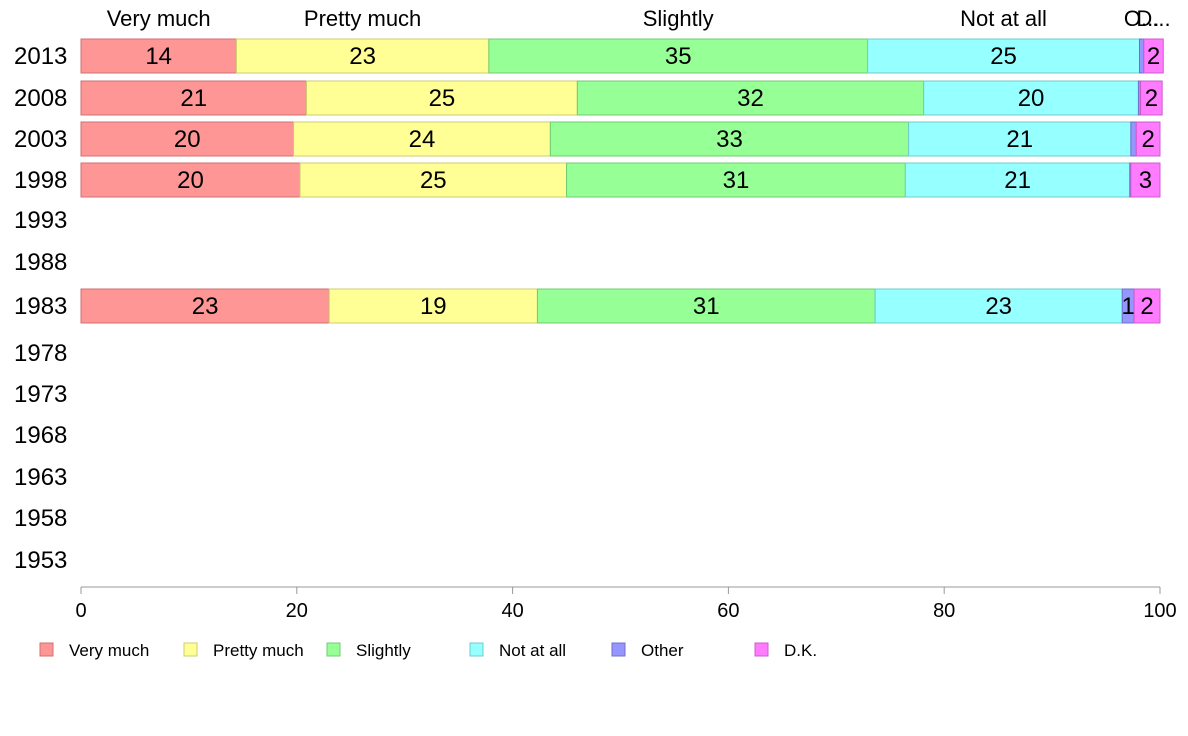 The height and width of the screenshot is (736, 1188). What do you see at coordinates (678, 18) in the screenshot?
I see `top-segment-label: Slightly` at bounding box center [678, 18].